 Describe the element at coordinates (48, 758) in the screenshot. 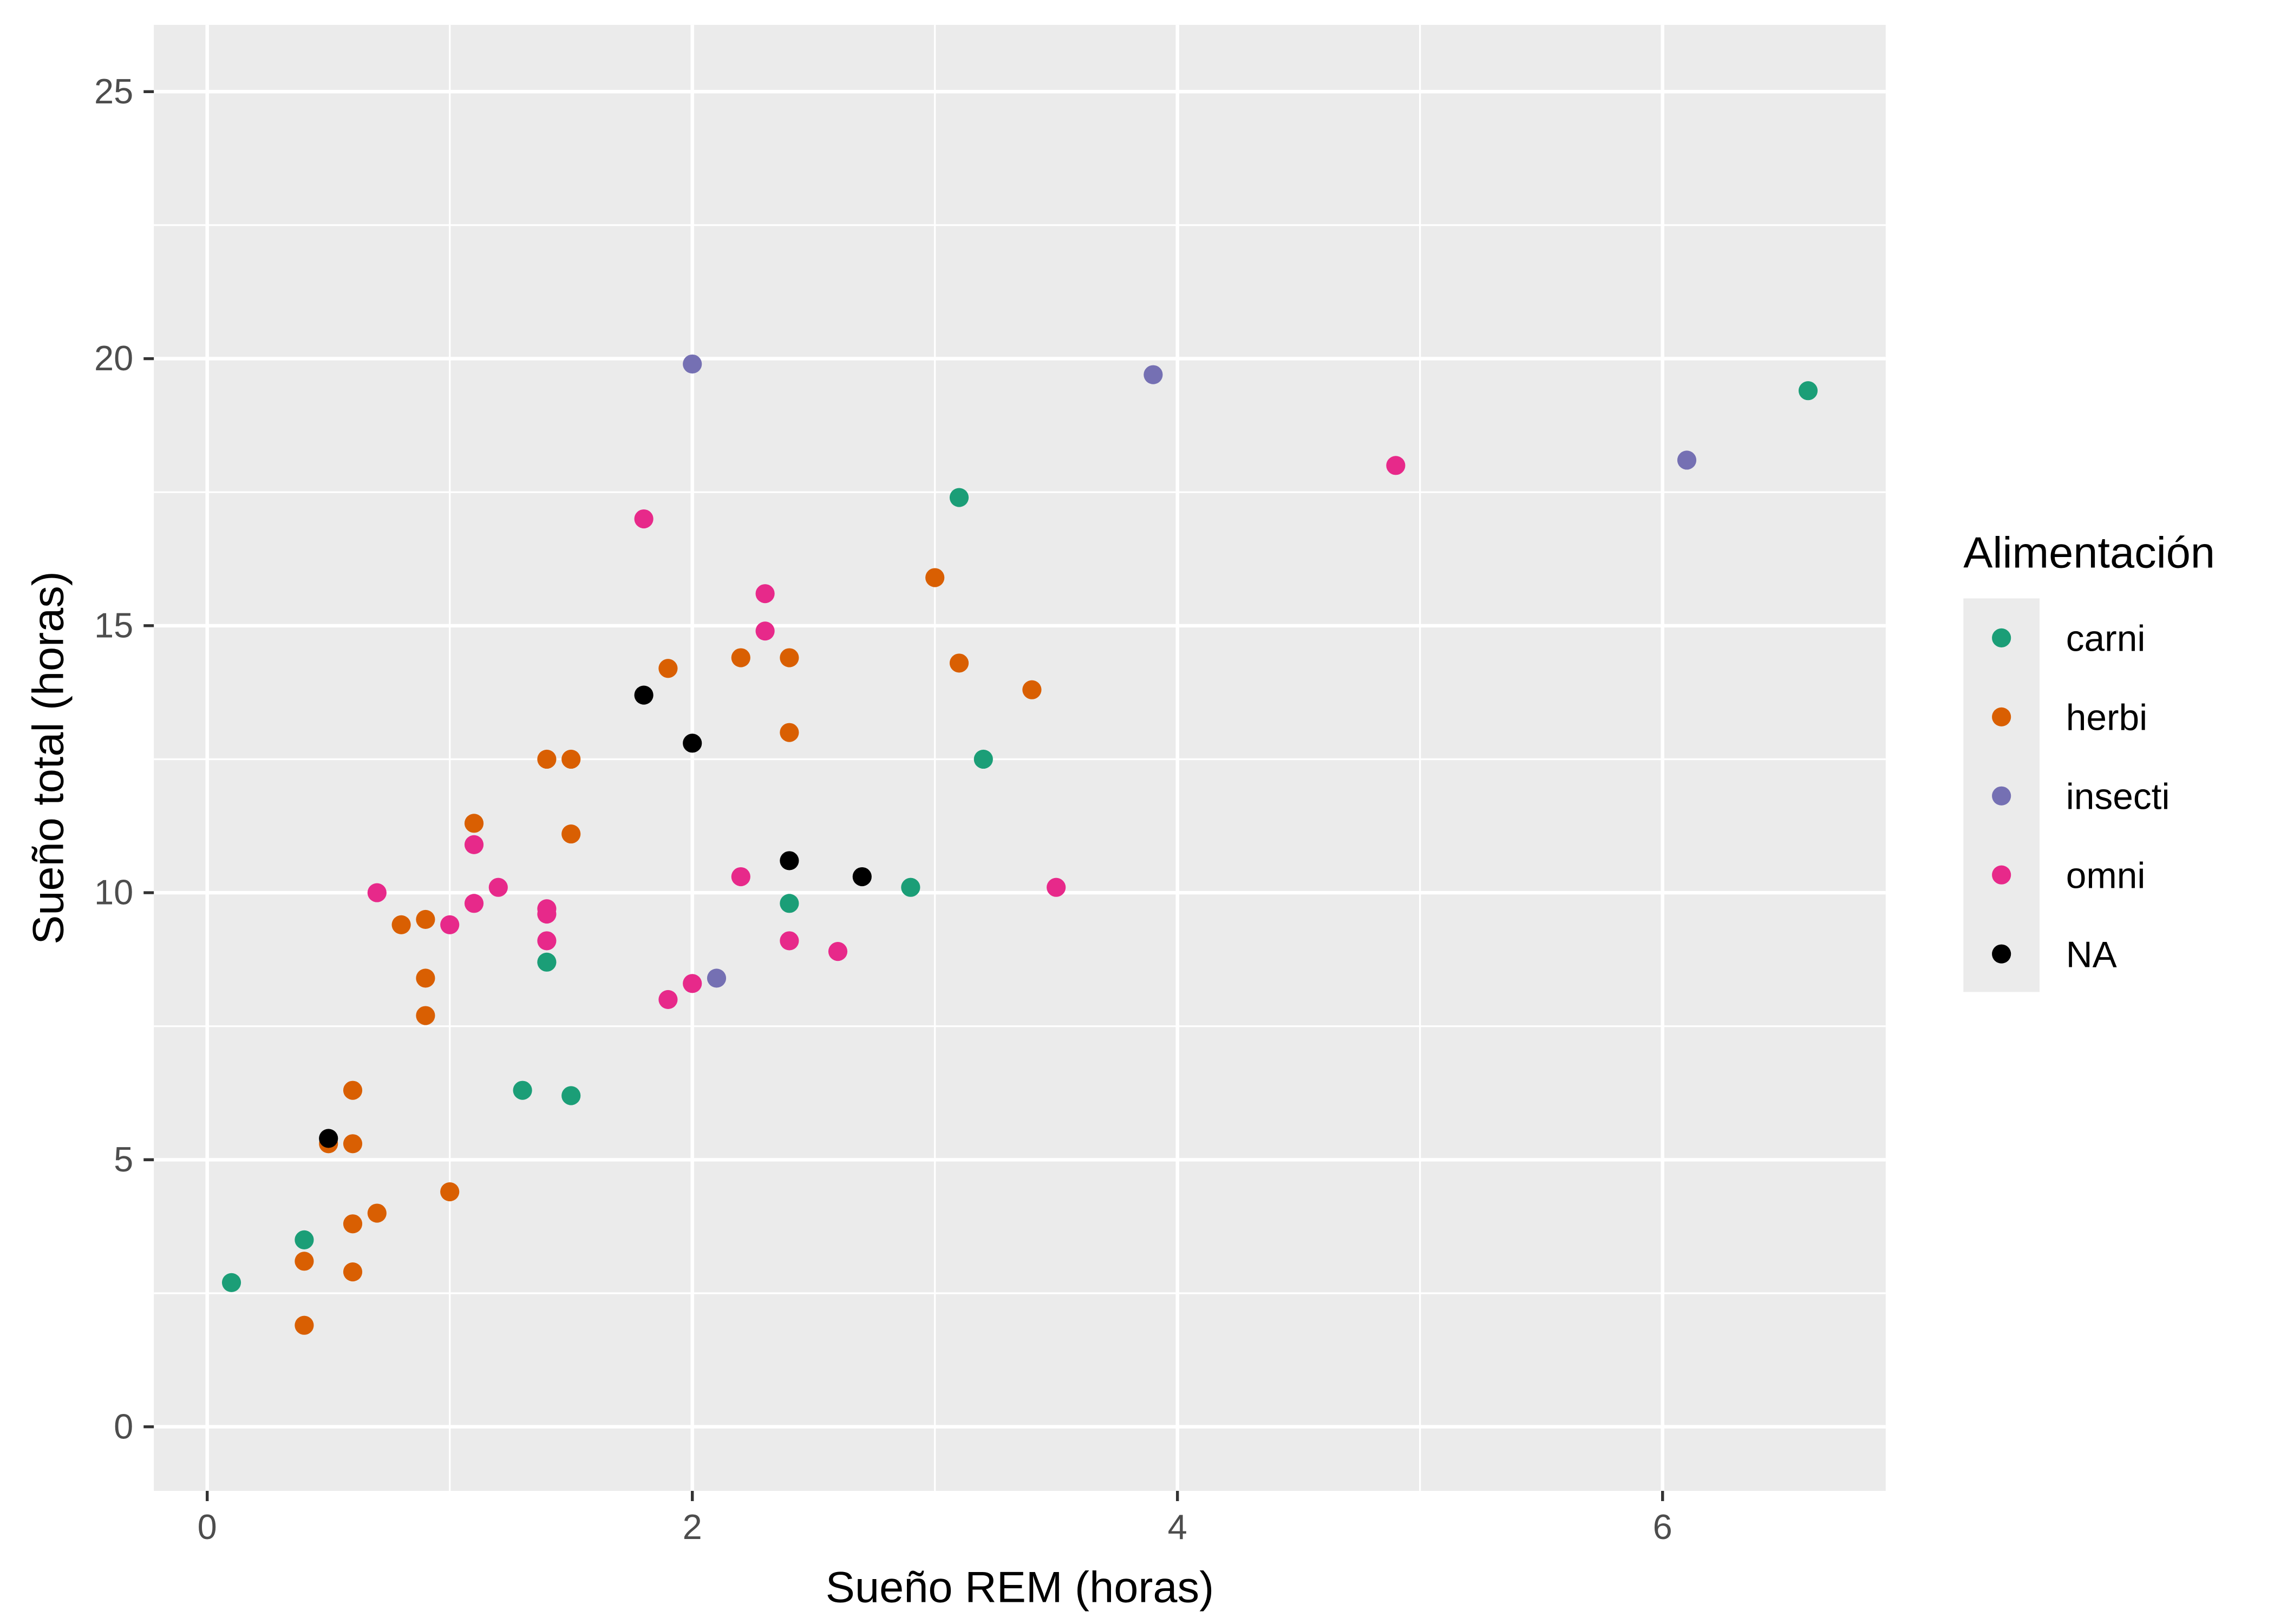

I see `y-axis-label: Sueño total (horas)` at that location.